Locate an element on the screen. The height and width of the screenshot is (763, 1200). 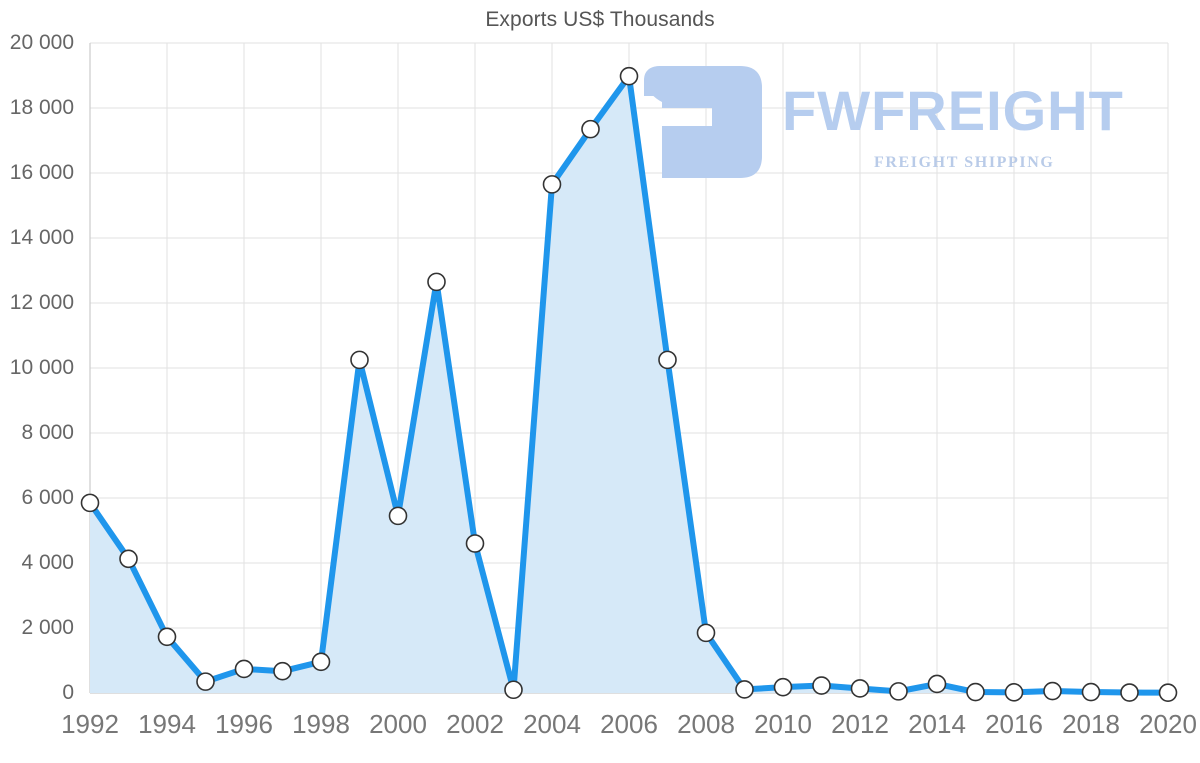
y-axis-tick-label: 16 000 is located at coordinates (41, 172).